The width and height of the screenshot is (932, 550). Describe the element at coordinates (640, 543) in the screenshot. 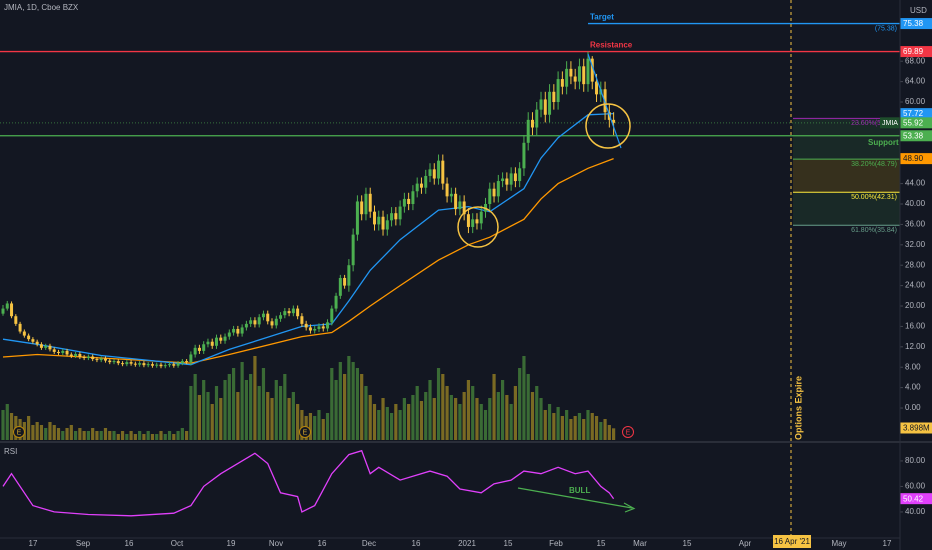

I see `x-tick-label: Mar` at that location.